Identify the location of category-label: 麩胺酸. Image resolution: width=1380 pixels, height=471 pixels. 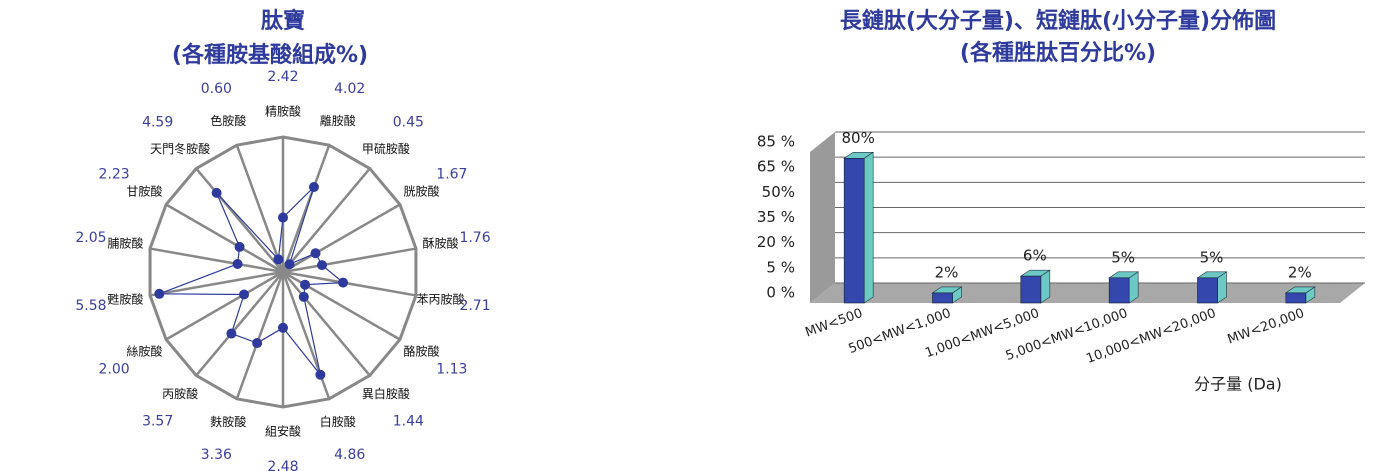
(228, 421).